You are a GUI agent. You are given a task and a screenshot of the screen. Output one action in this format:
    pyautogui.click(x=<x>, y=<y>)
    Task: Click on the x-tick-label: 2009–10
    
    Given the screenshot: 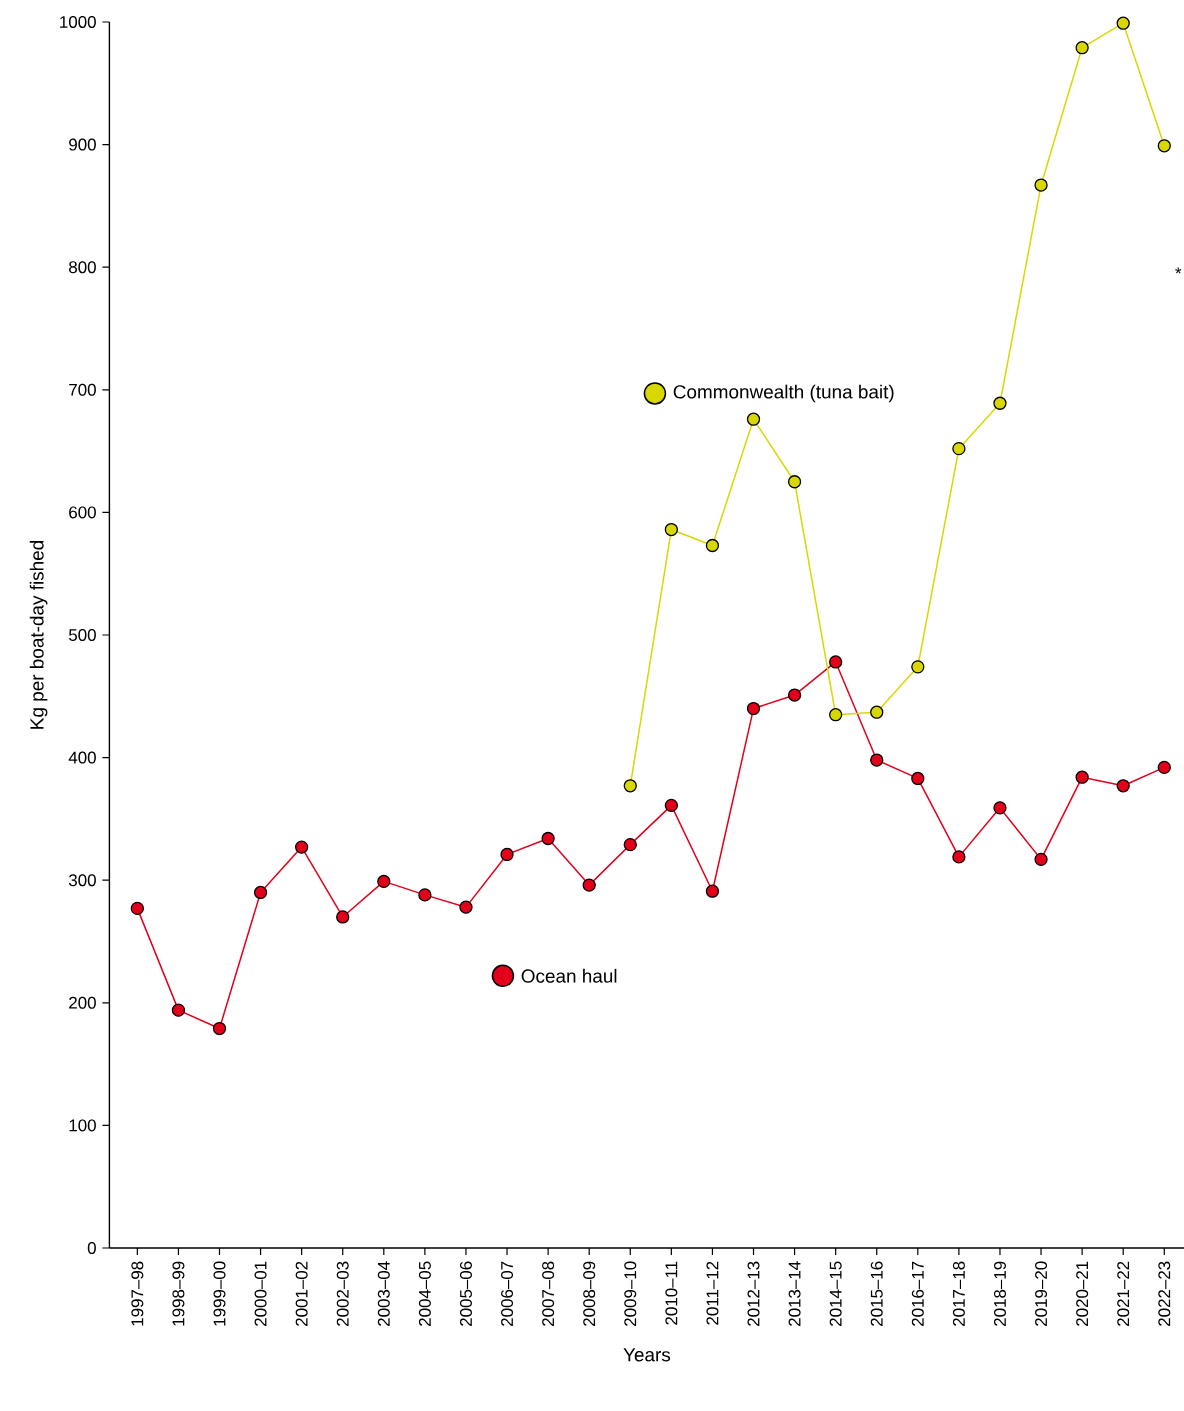 What is the action you would take?
    pyautogui.click(x=630, y=1293)
    